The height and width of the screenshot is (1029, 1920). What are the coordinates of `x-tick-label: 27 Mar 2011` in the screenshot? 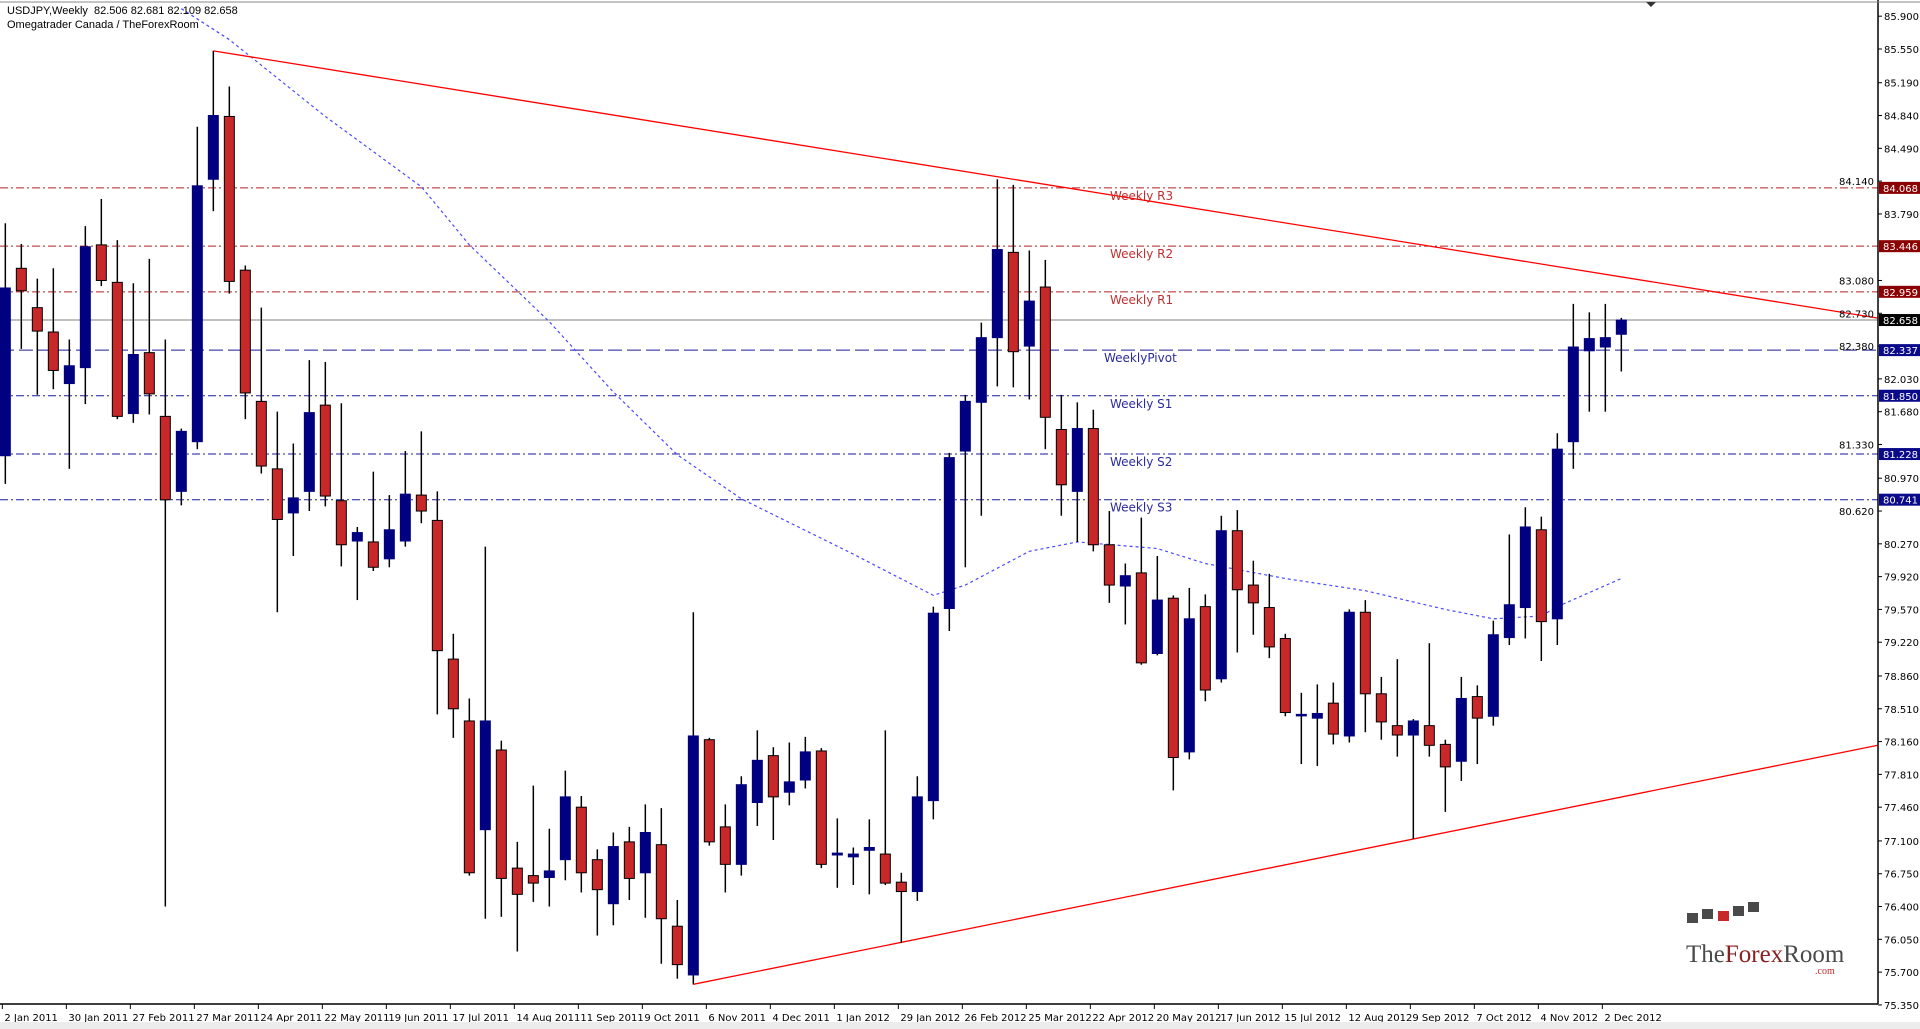 It's located at (227, 1018).